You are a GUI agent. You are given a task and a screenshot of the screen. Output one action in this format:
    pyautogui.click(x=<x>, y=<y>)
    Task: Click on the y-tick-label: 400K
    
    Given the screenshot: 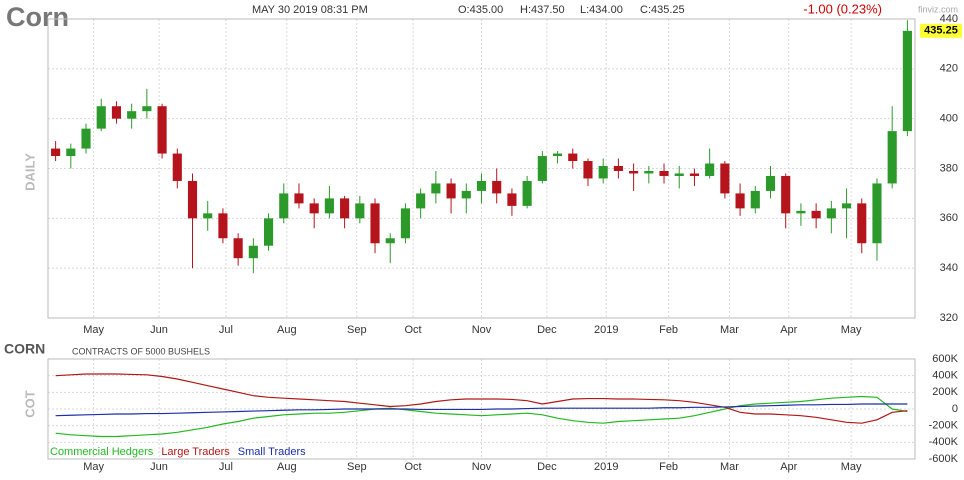 What is the action you would take?
    pyautogui.click(x=945, y=376)
    